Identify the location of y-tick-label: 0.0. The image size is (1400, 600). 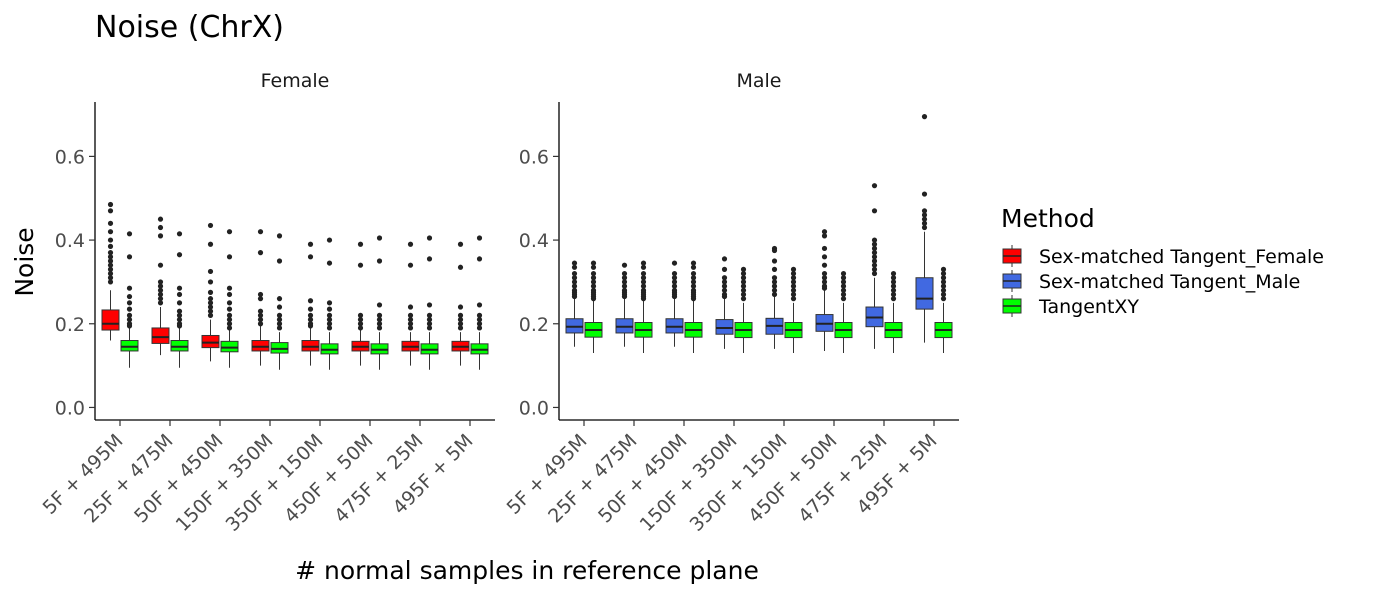
(70, 408).